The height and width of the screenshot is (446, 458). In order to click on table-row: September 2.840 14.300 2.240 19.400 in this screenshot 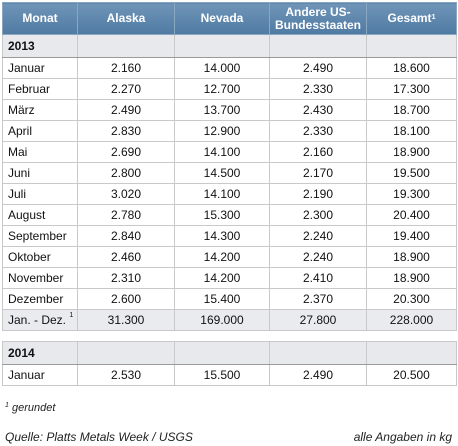, I will do `click(229, 236)`.